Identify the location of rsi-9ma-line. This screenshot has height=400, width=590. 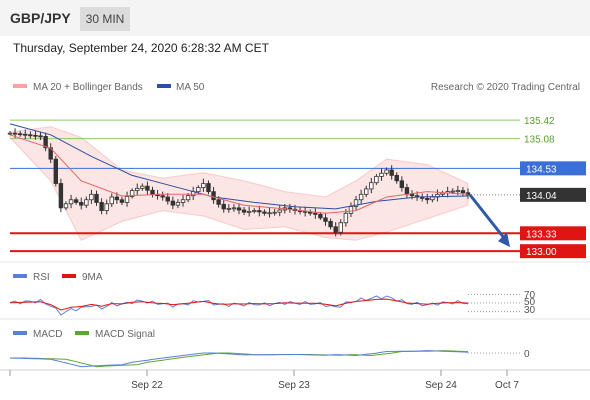
(239, 304).